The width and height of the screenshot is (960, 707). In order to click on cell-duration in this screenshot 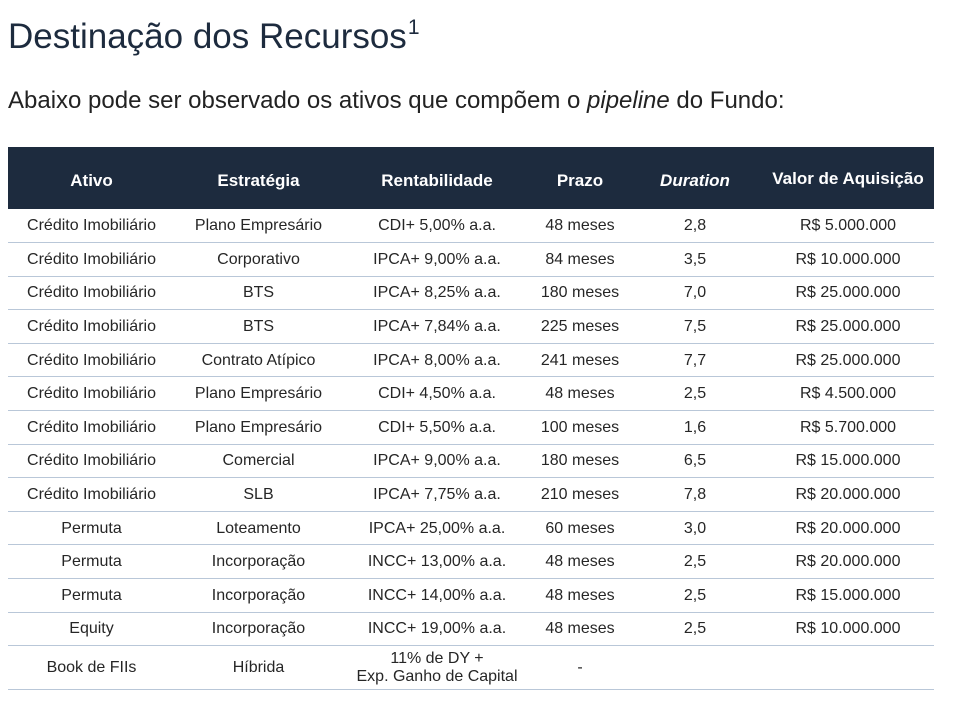, I will do `click(695, 668)`.